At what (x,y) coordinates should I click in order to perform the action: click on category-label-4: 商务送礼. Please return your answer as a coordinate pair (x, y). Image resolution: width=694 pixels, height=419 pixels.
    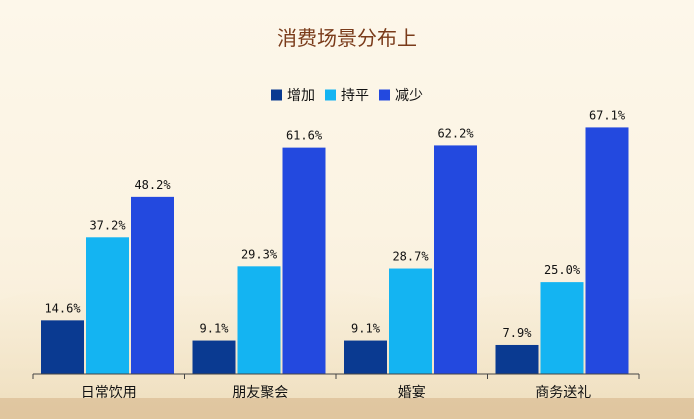
    Looking at the image, I should click on (563, 393).